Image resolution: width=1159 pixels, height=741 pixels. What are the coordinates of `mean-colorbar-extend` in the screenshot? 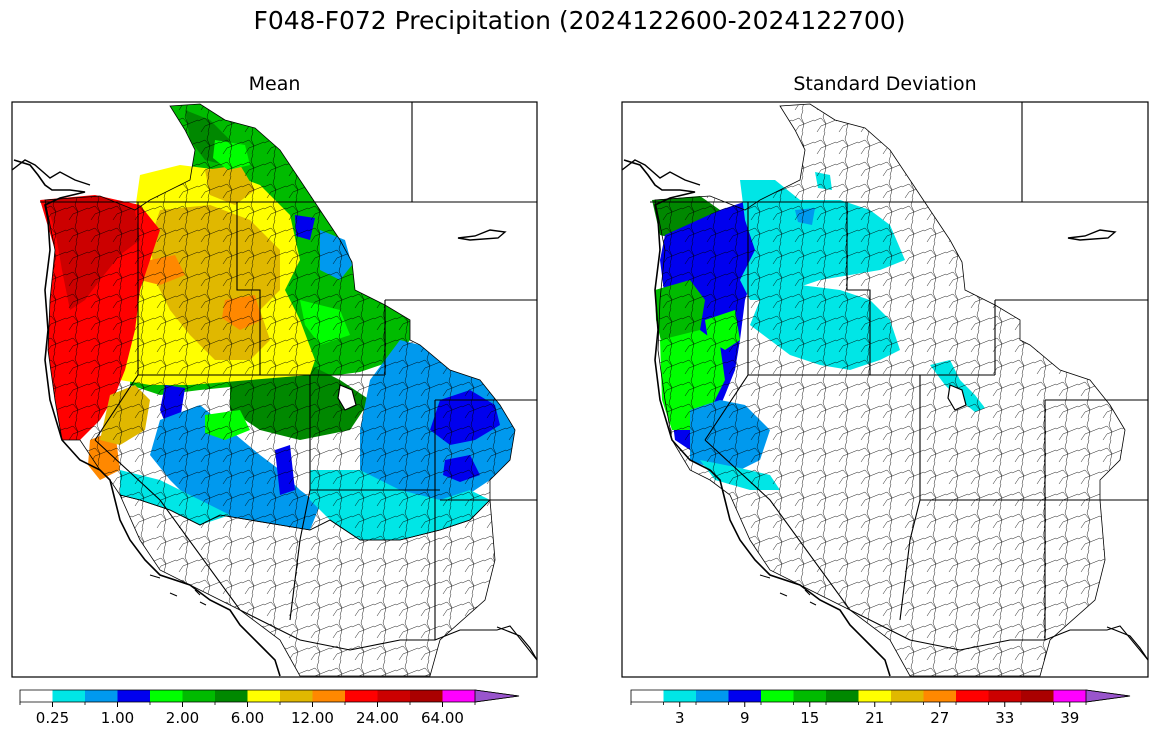 It's located at (497, 696).